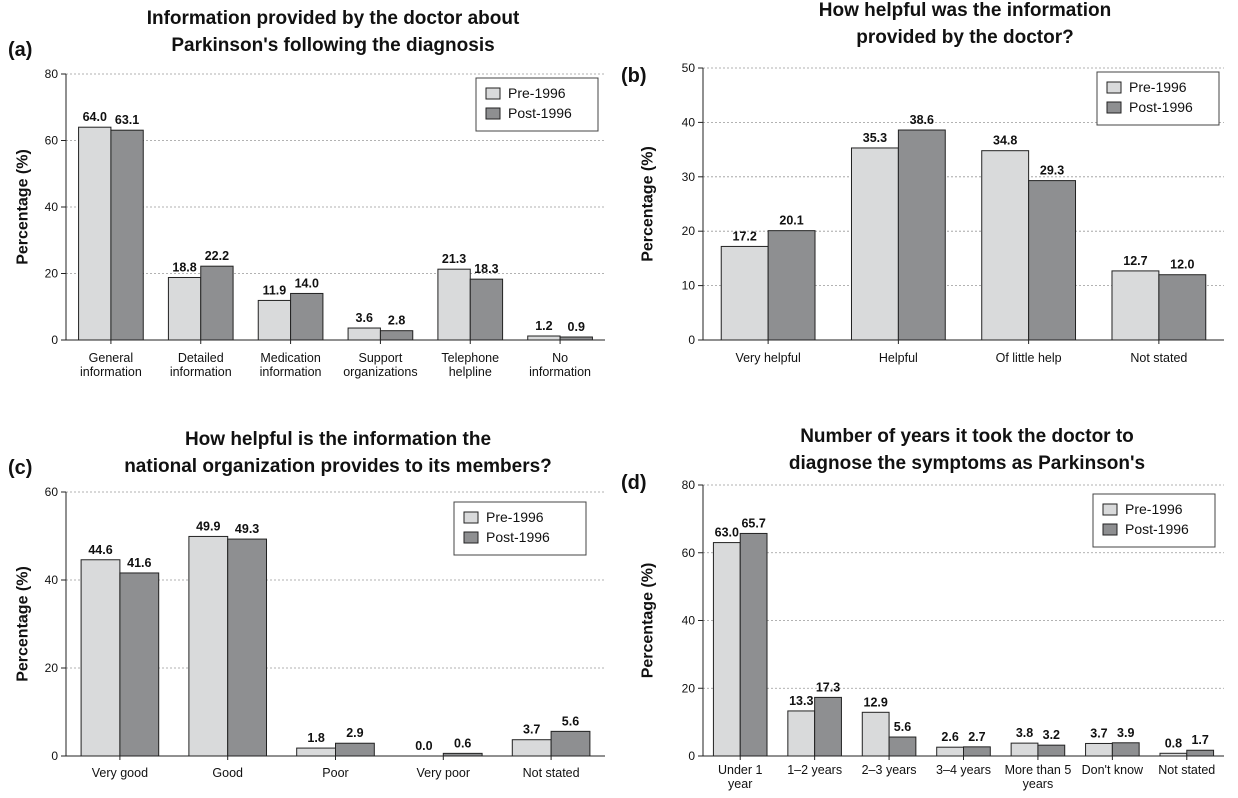  I want to click on x-category-label: Of little help, so click(1029, 358).